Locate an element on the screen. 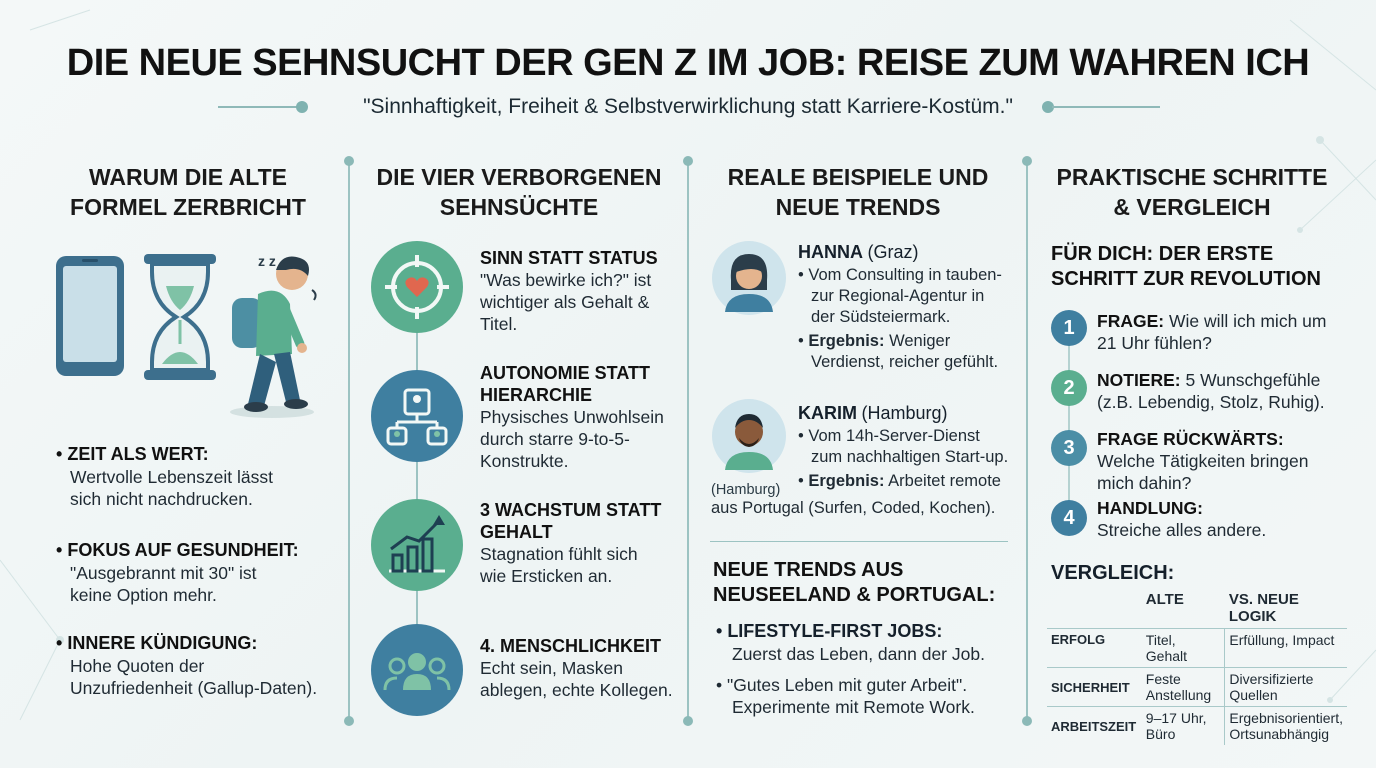  hanna-result-line: Weniger is located at coordinates (920, 341).